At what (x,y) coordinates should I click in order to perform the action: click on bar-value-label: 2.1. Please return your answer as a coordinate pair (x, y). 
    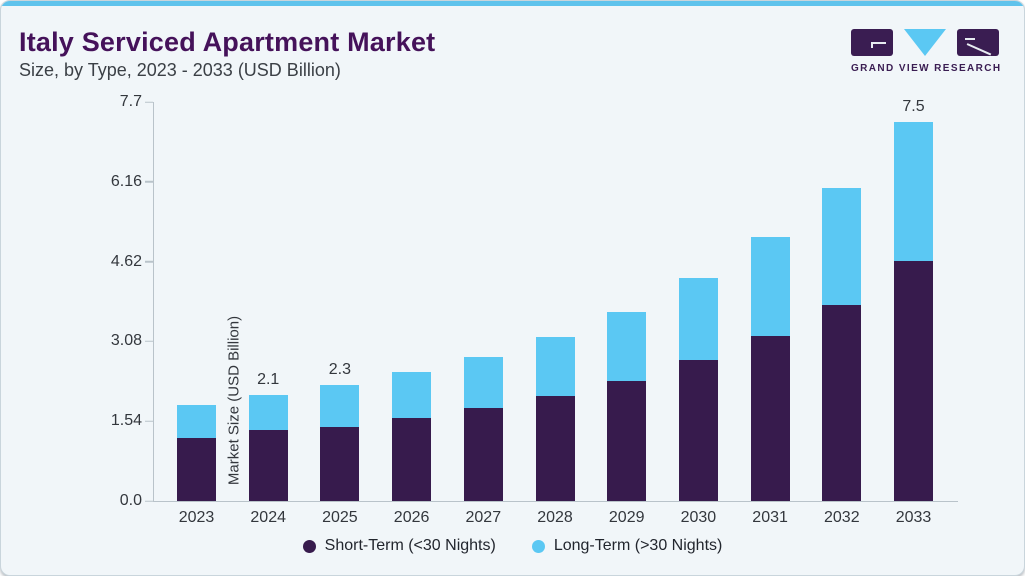
    Looking at the image, I should click on (268, 379).